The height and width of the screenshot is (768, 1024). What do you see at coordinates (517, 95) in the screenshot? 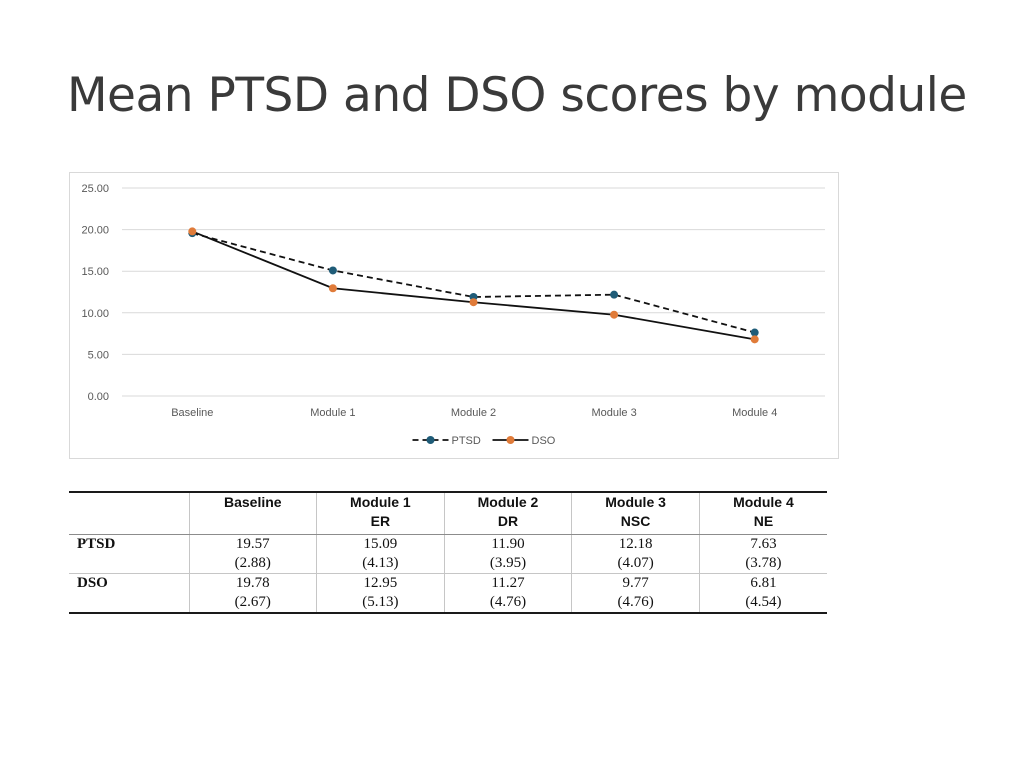
I see `slide-title: Mean PTSD and DSO scores by module` at bounding box center [517, 95].